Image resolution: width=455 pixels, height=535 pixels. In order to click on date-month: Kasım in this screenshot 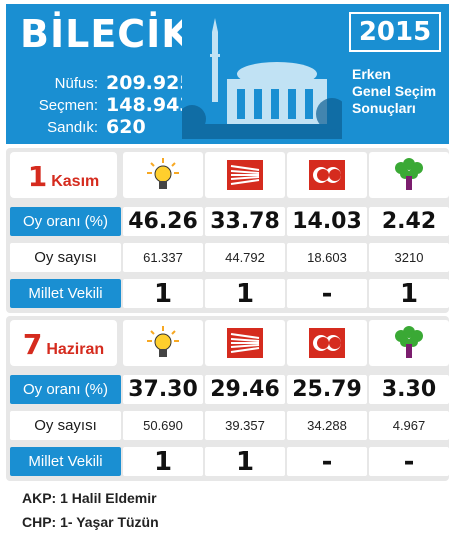, I will do `click(75, 181)`.